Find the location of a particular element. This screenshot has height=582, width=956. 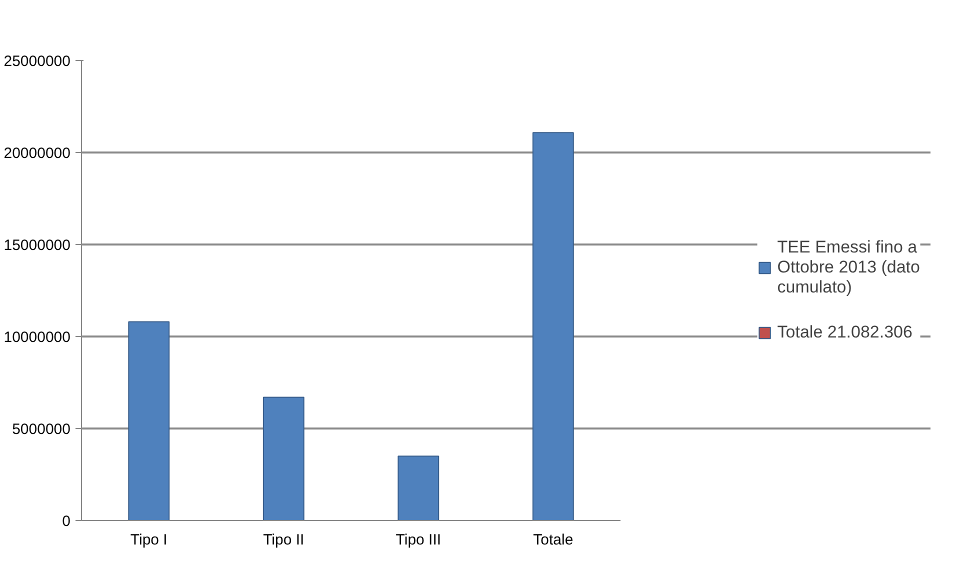

y-tick-label: 15000000 is located at coordinates (37, 245).